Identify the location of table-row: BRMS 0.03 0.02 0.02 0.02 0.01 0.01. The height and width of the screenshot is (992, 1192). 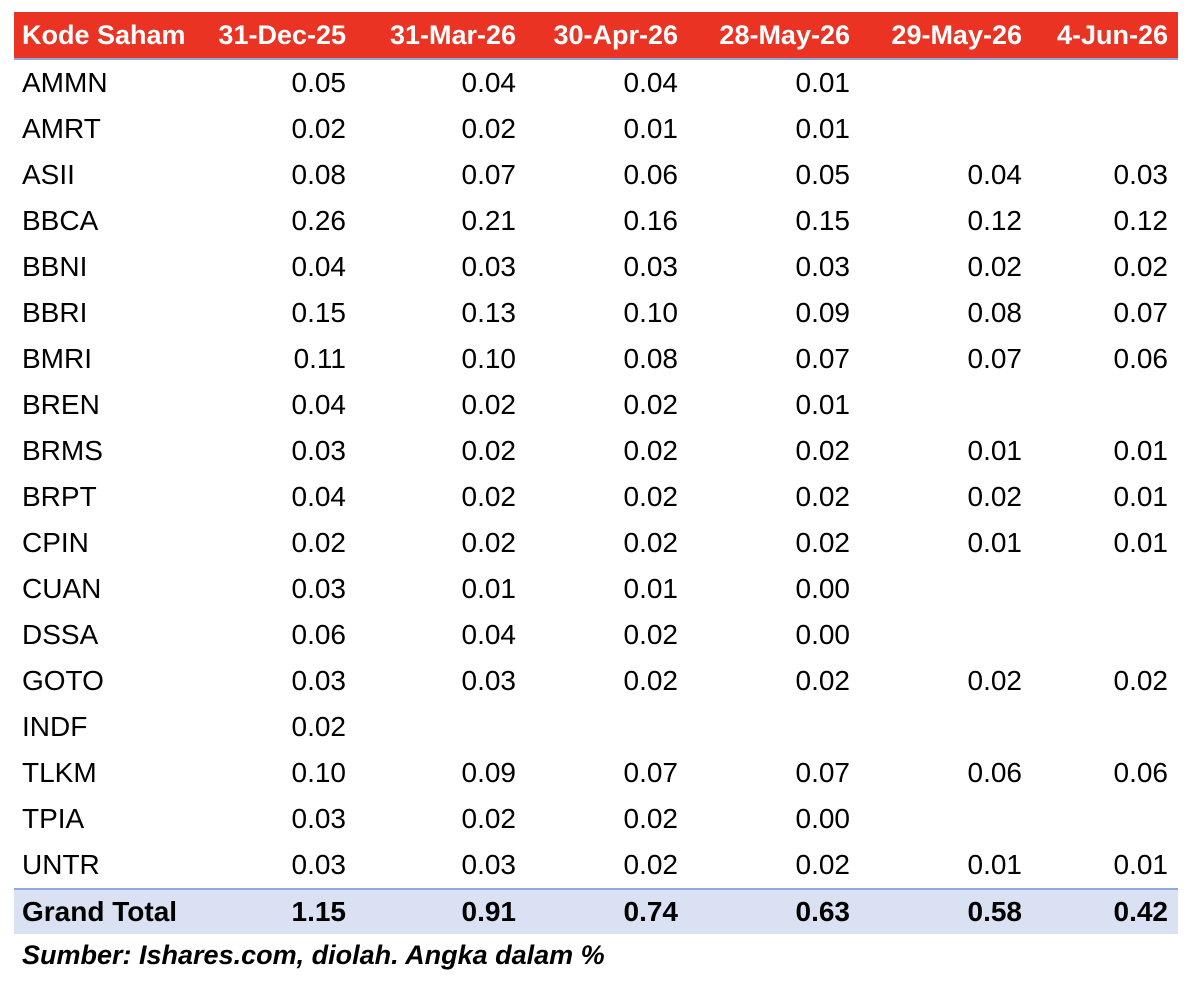
(596, 451).